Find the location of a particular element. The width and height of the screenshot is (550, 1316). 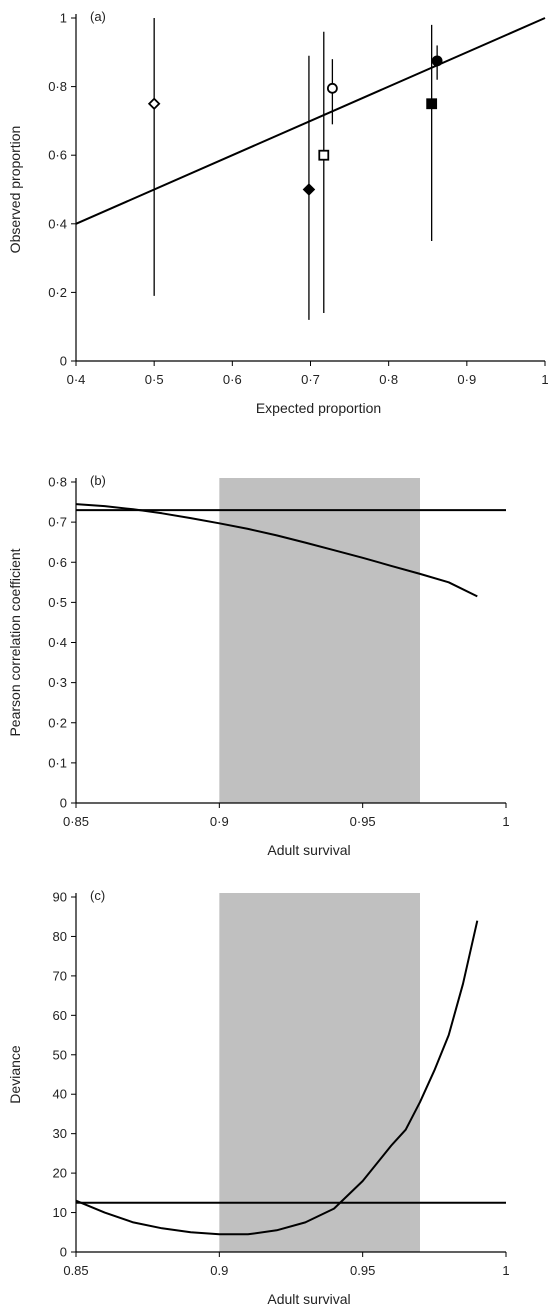

y-tick-label: 0·5 is located at coordinates (57, 602).